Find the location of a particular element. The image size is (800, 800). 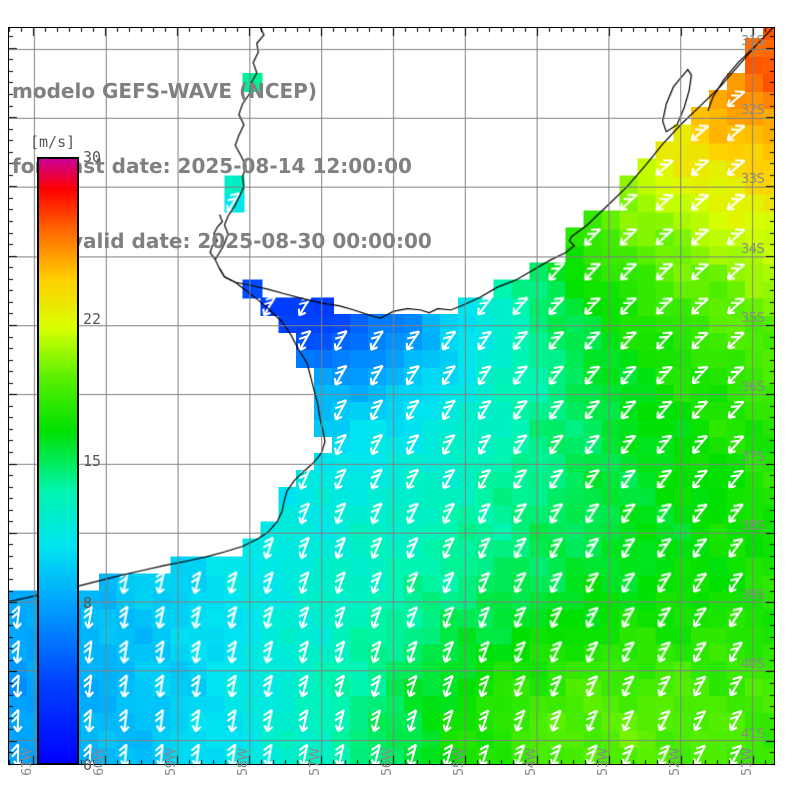

lon-label-57W: 57W is located at coordinates (316, 762).